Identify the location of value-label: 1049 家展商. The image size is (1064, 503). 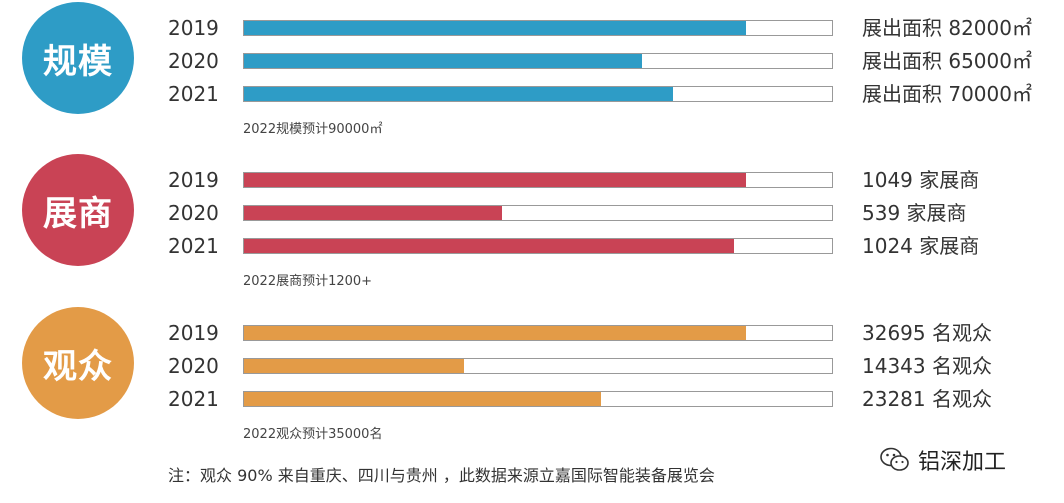
(921, 180).